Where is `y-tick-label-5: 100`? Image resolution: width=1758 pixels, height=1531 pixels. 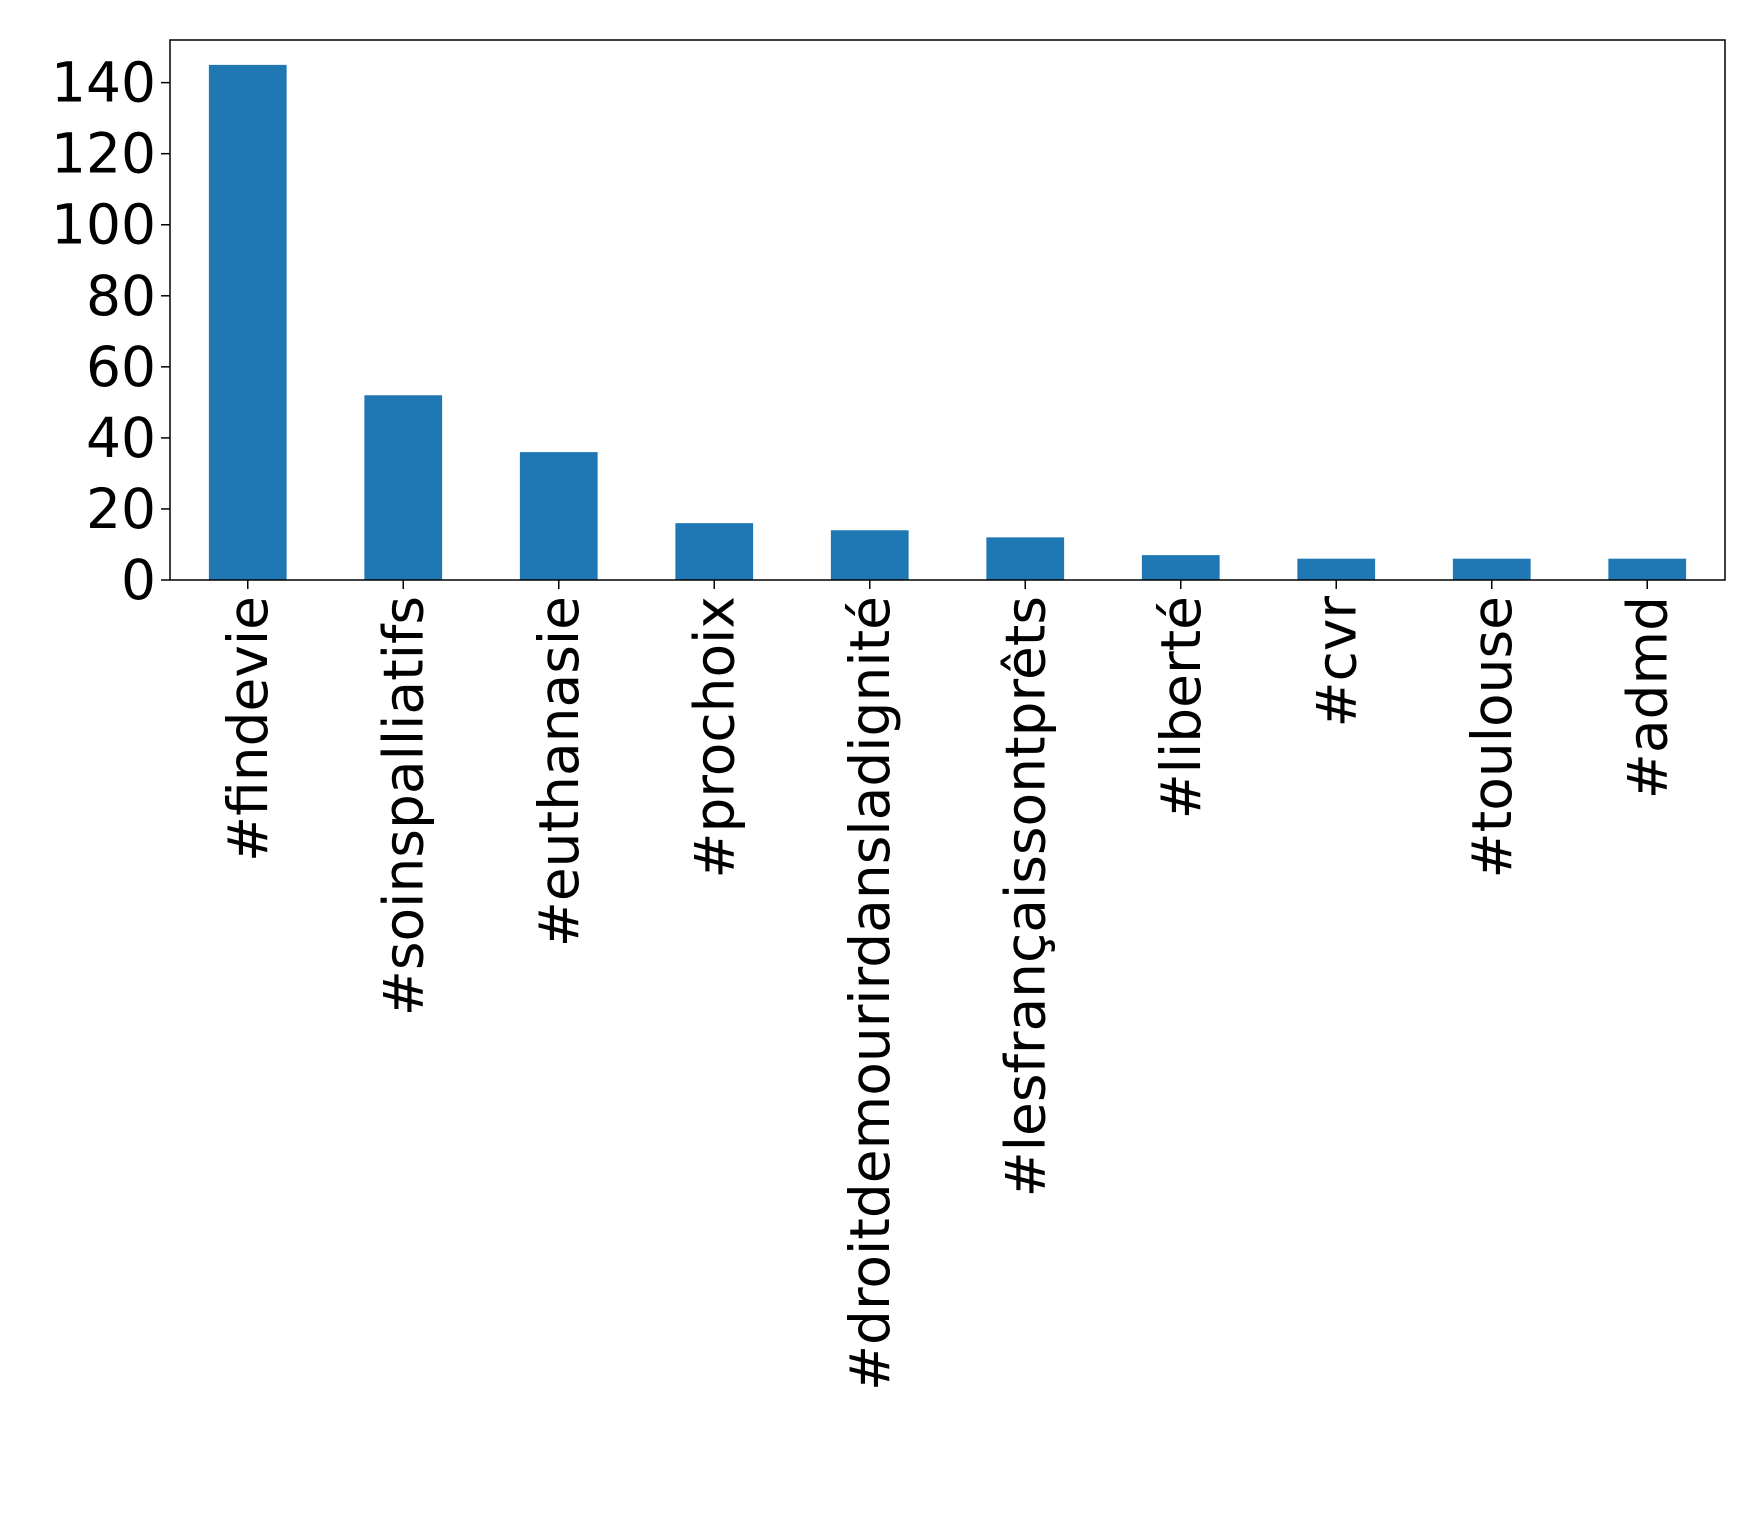 y-tick-label-5: 100 is located at coordinates (103, 225).